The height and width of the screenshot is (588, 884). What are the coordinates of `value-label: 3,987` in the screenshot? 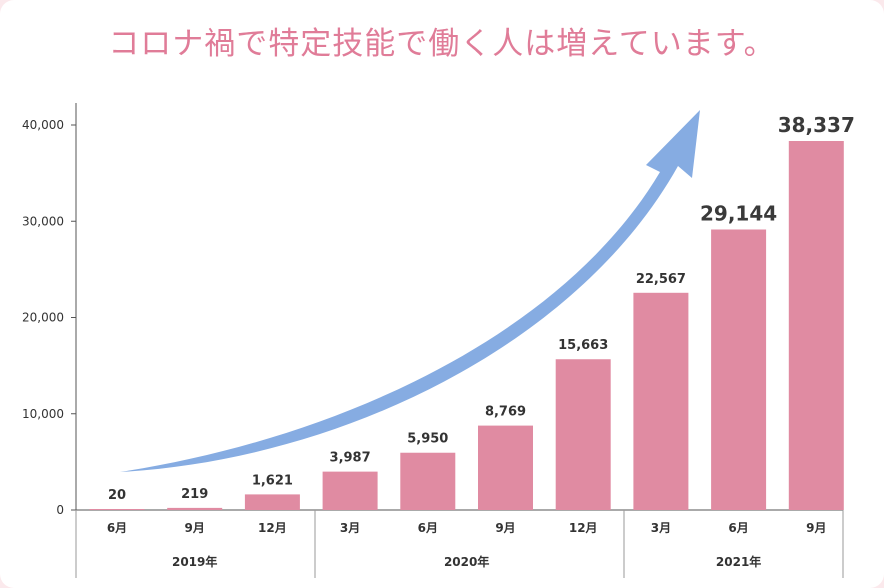 It's located at (350, 458).